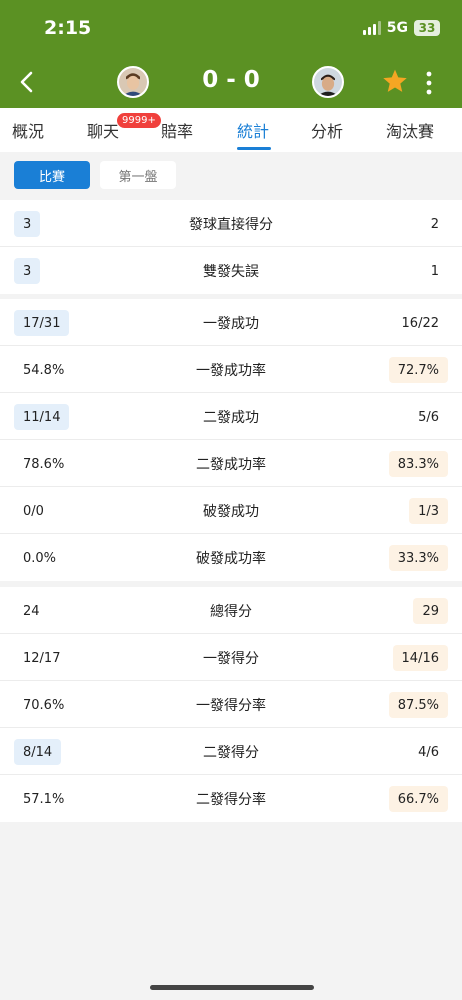 The width and height of the screenshot is (462, 1000). I want to click on away-stat-value: 1/3, so click(428, 511).